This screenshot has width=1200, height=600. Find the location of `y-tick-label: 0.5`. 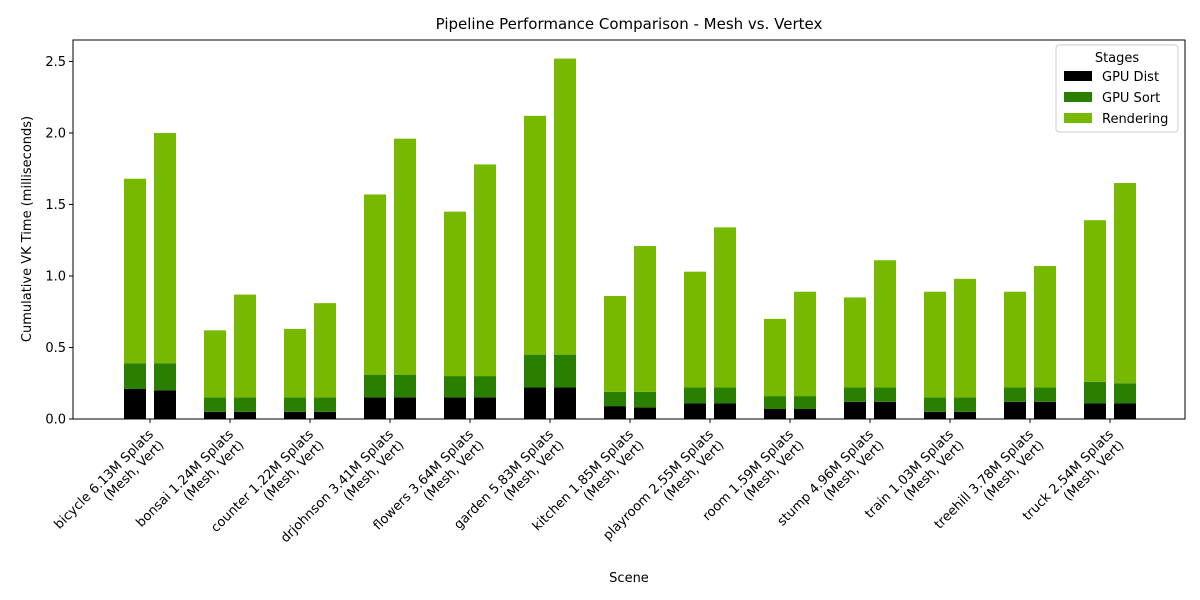

y-tick-label: 0.5 is located at coordinates (55, 348).